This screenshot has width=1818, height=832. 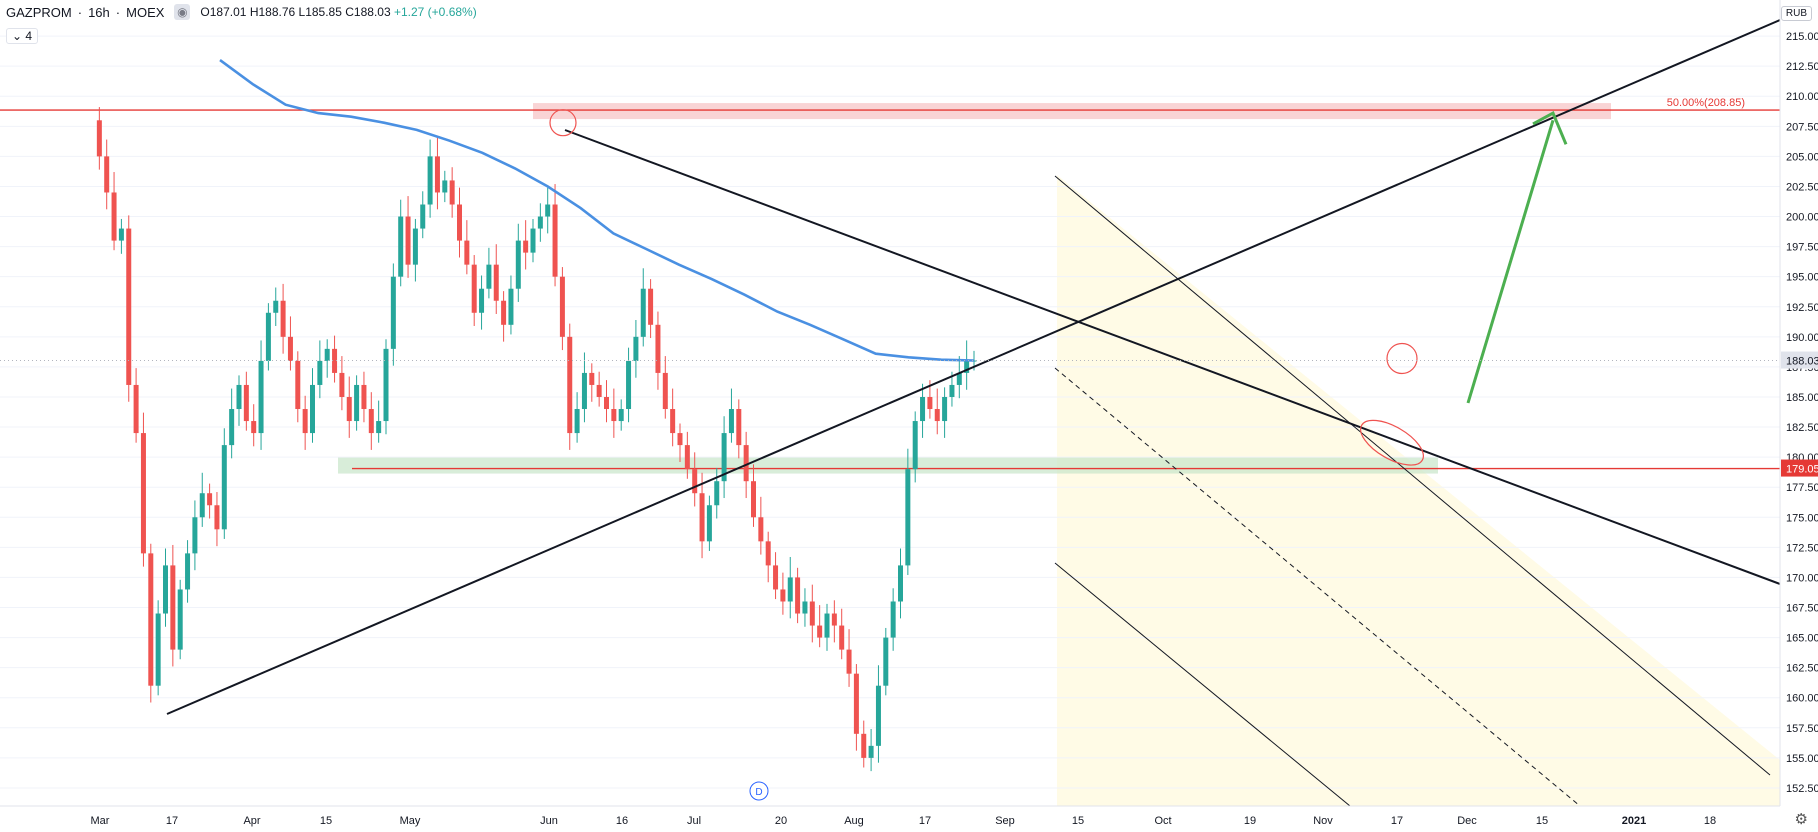 What do you see at coordinates (1802, 308) in the screenshot?
I see `price-tick-label: 192.50` at bounding box center [1802, 308].